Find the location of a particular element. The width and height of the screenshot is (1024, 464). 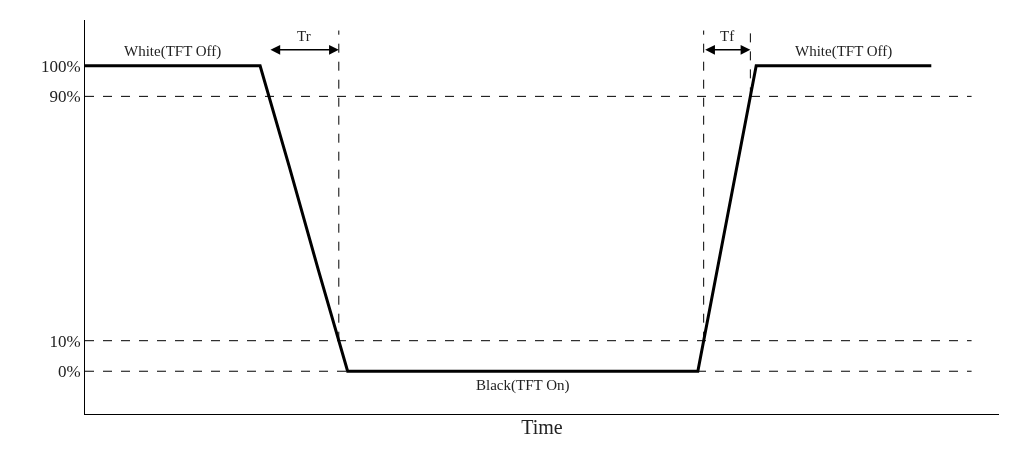

y-tick-label: 100% is located at coordinates (60, 66).